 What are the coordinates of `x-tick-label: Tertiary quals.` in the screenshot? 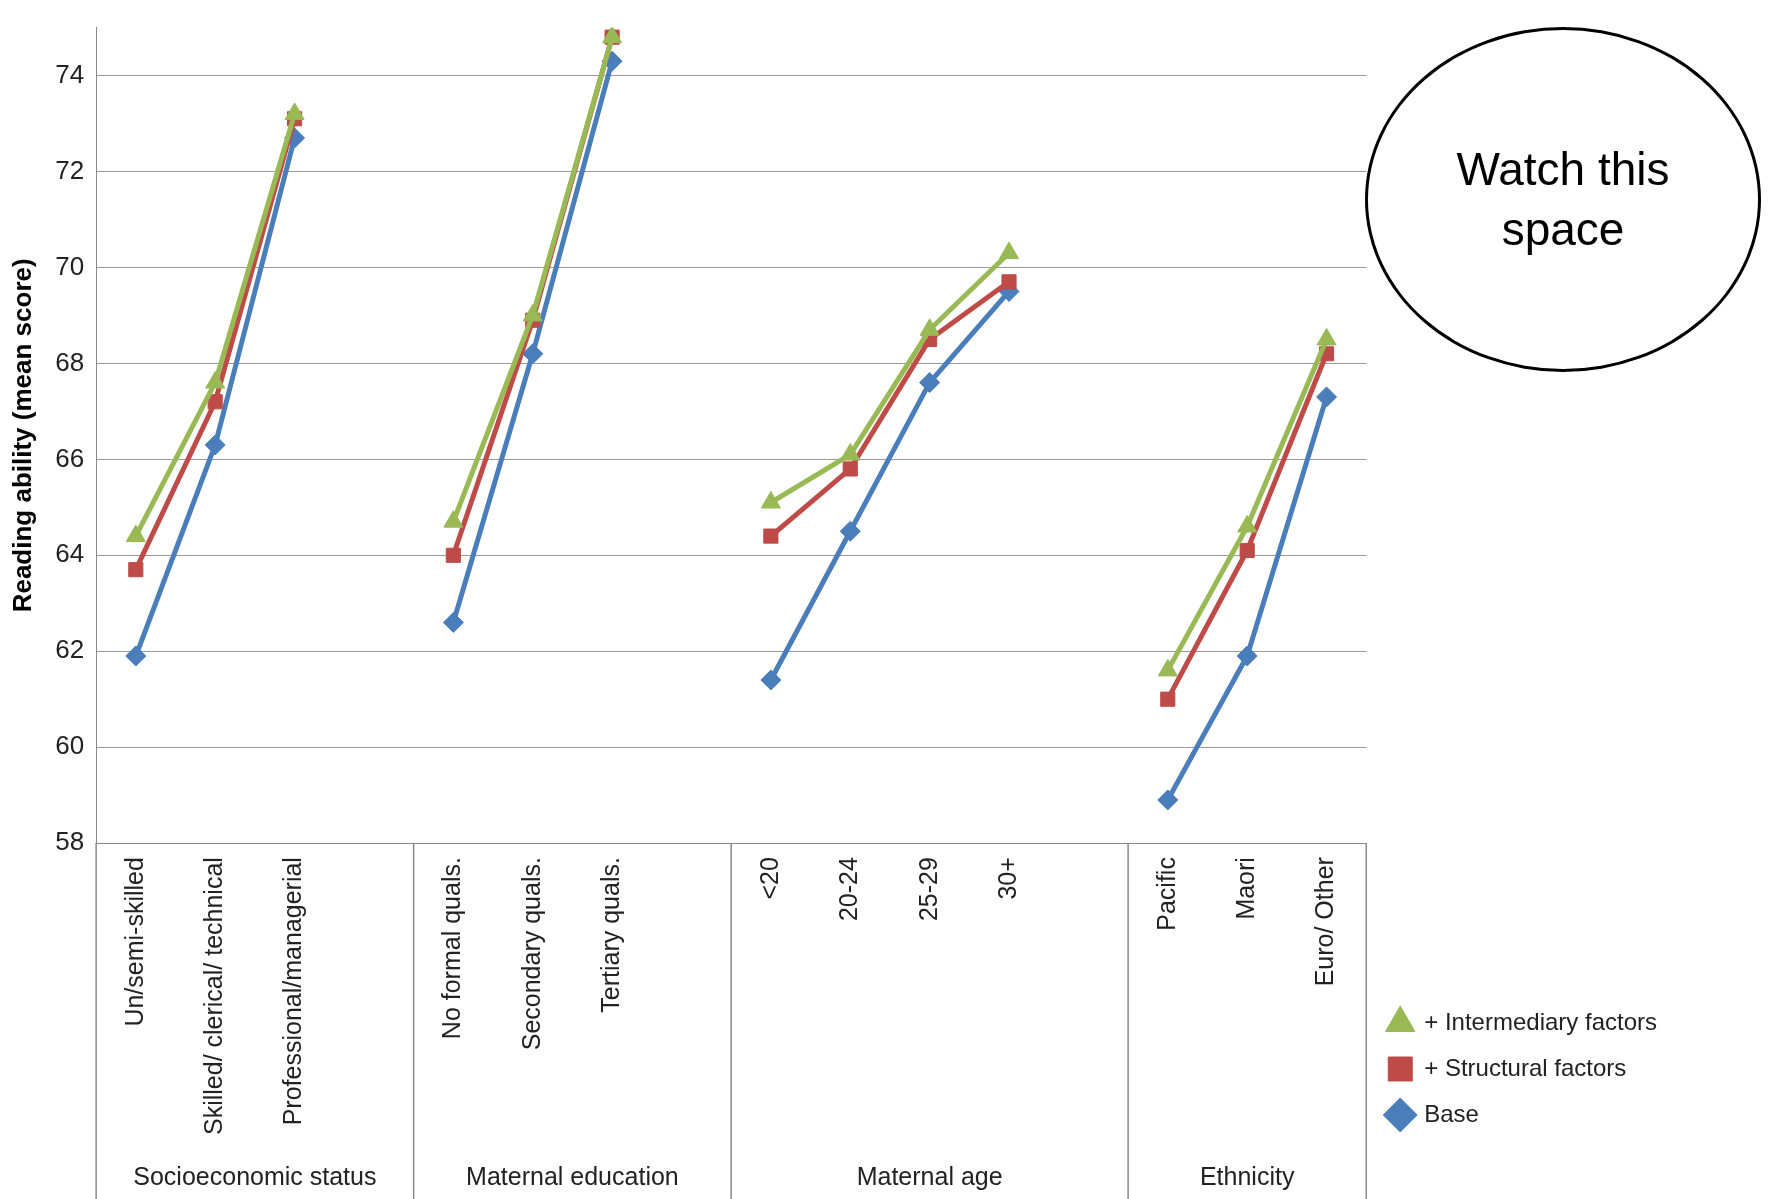 It's located at (610, 935).